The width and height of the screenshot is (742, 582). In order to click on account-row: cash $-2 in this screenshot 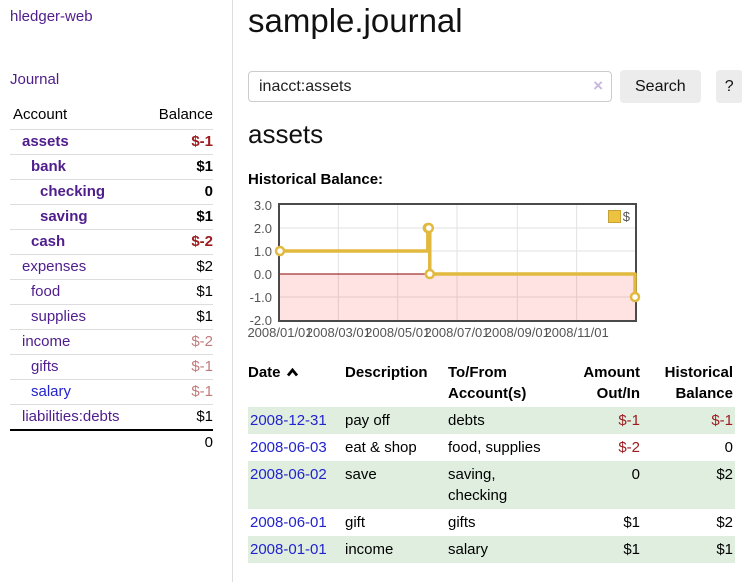, I will do `click(111, 242)`.